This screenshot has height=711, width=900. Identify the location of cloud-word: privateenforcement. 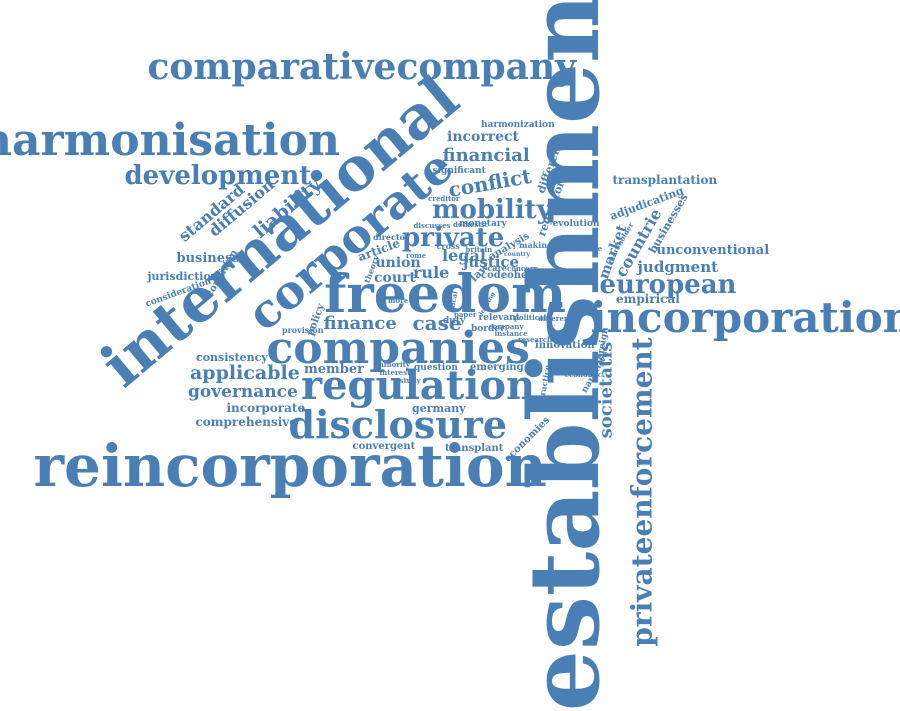
(642, 491).